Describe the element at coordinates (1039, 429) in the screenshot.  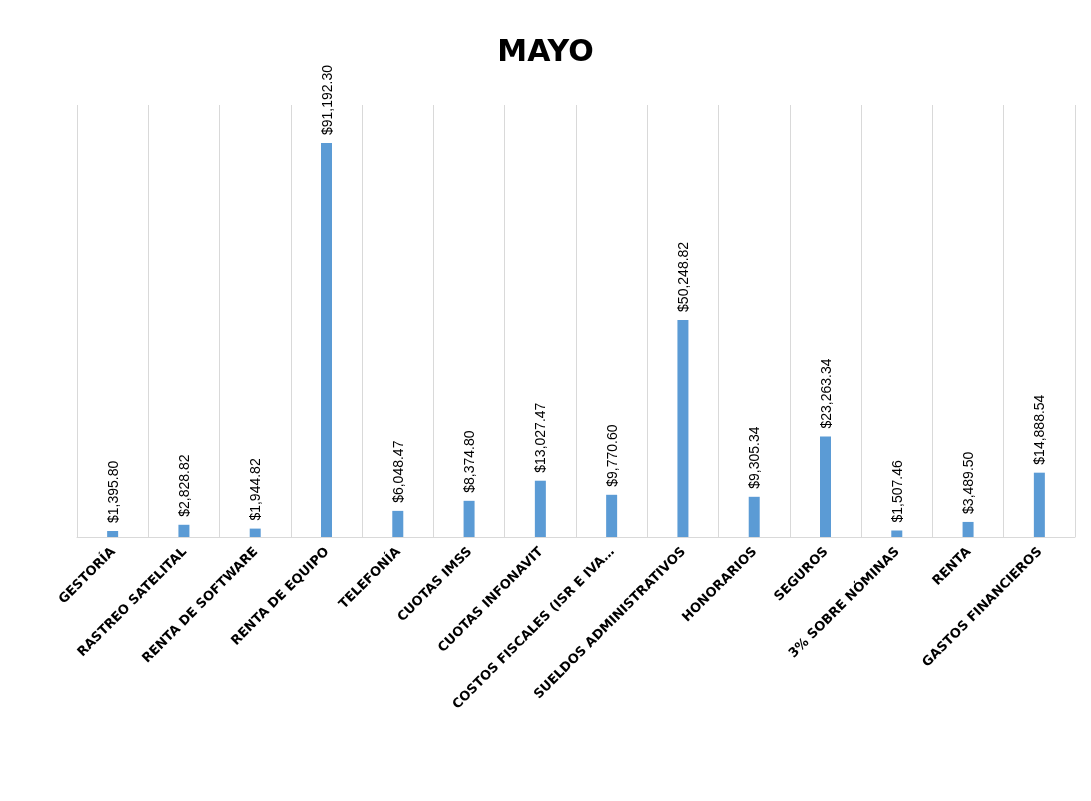
I see `data-label: $14,888.54` at that location.